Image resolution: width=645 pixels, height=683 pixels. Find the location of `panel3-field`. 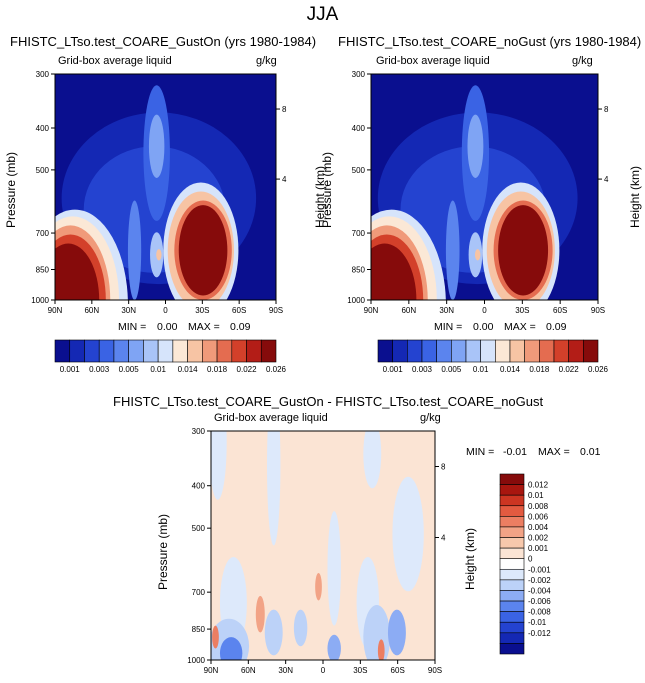

panel3-field is located at coordinates (323, 545).